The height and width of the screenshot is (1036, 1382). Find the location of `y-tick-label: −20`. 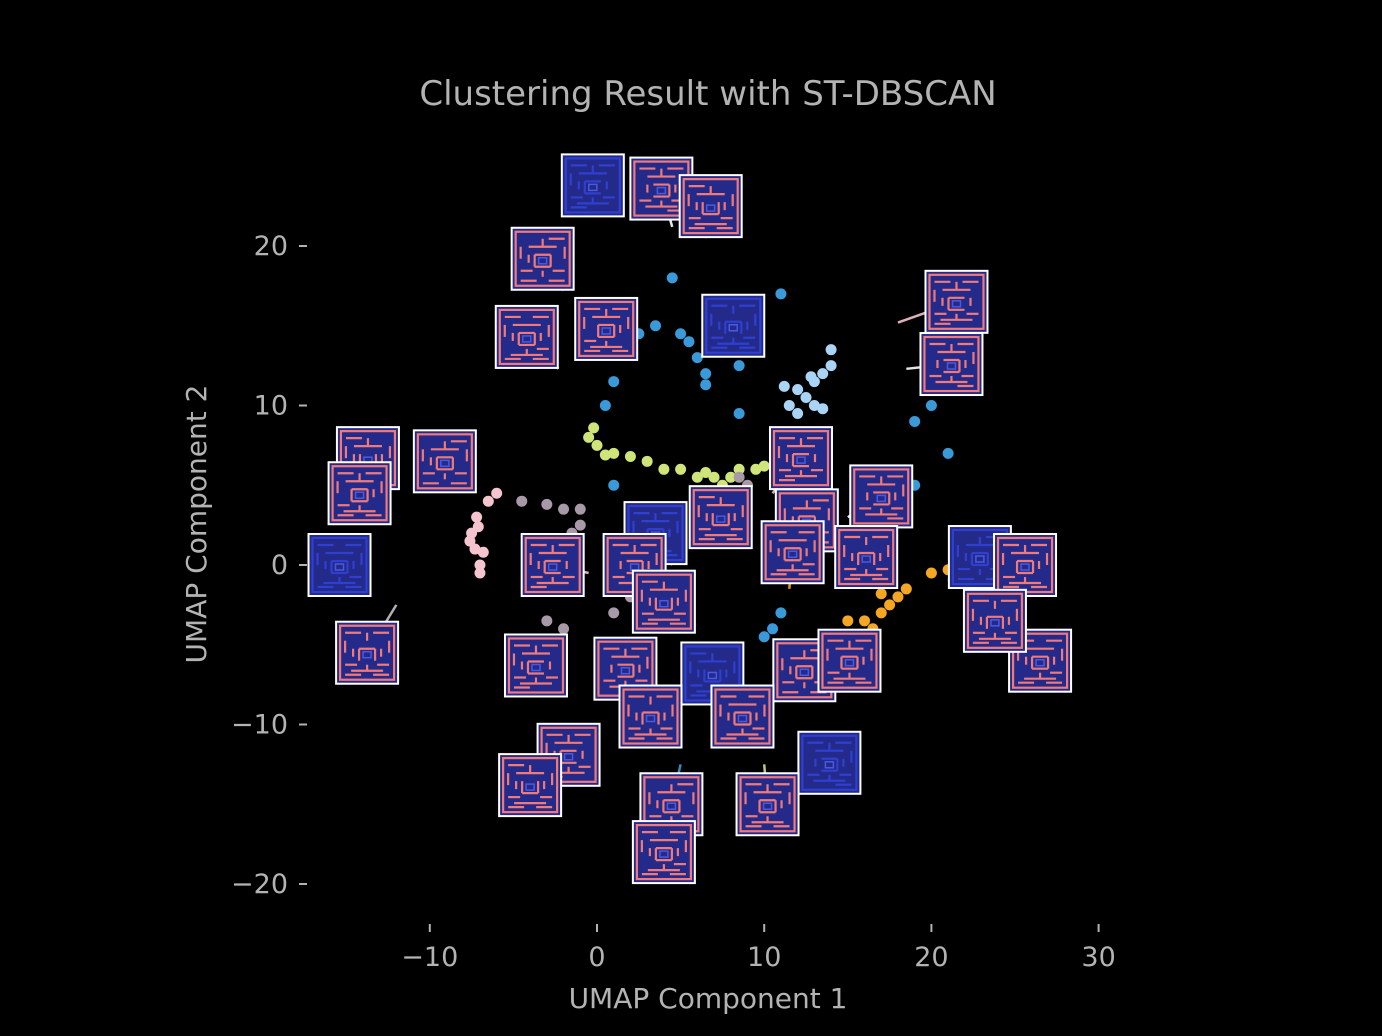

y-tick-label: −20 is located at coordinates (259, 884).